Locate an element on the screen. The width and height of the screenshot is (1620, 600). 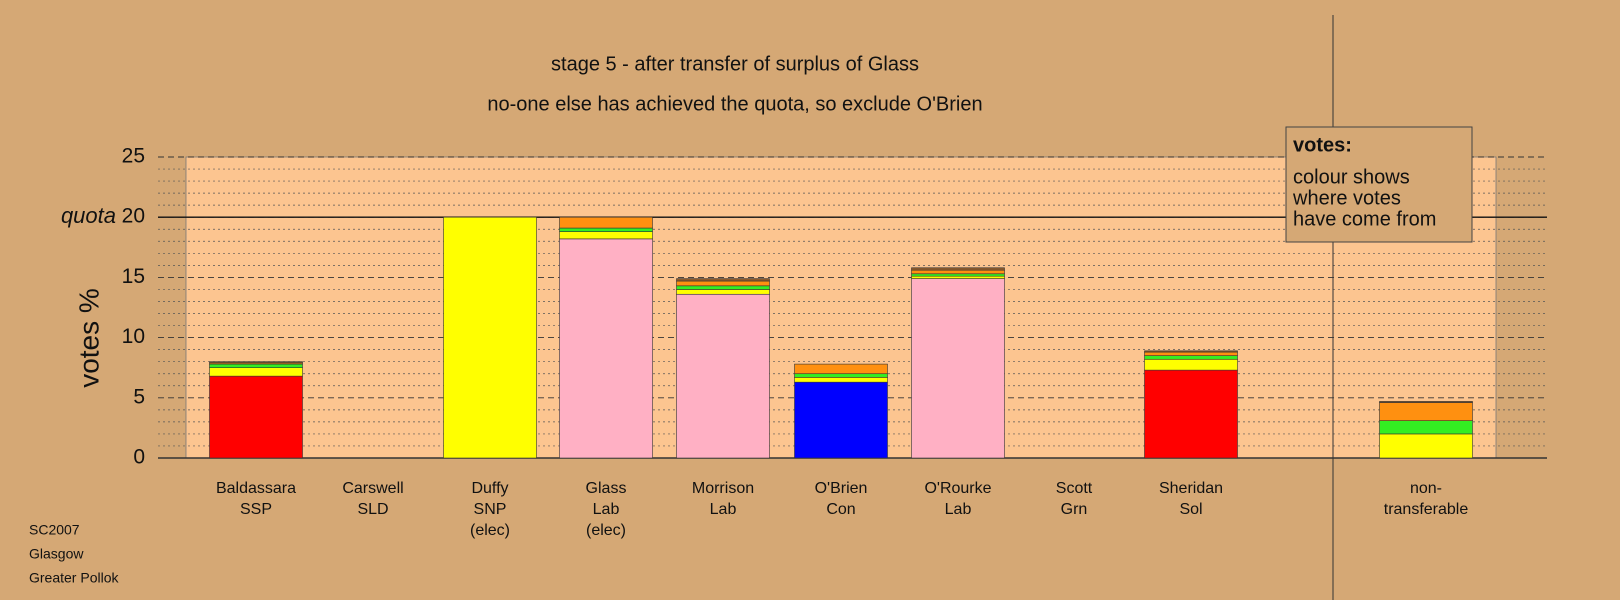
legend-box is located at coordinates (1379, 184).